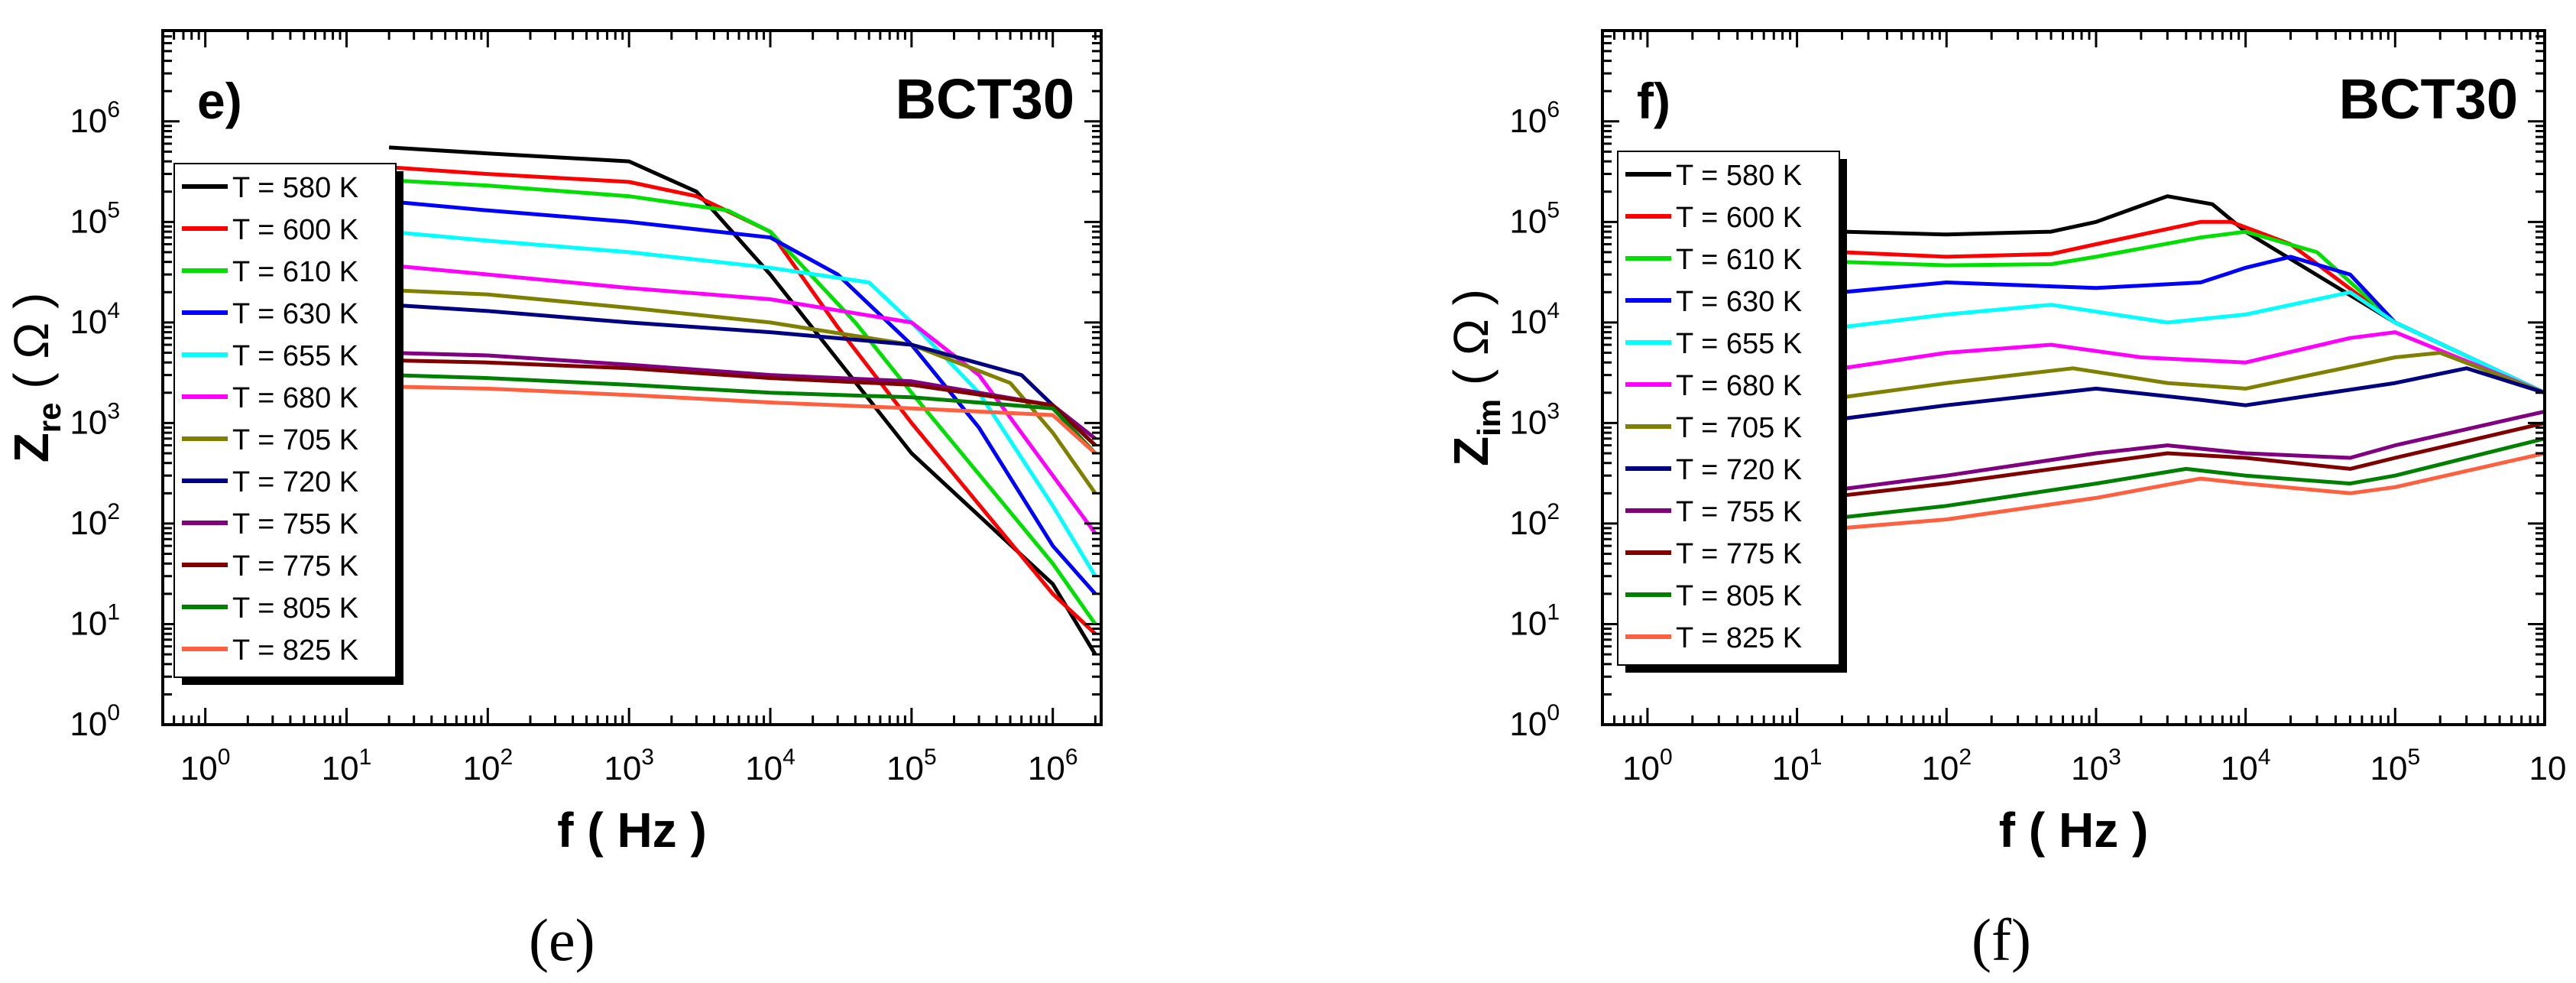 Image resolution: width=2576 pixels, height=983 pixels. Describe the element at coordinates (219, 101) in the screenshot. I see `panel-label: e)` at that location.